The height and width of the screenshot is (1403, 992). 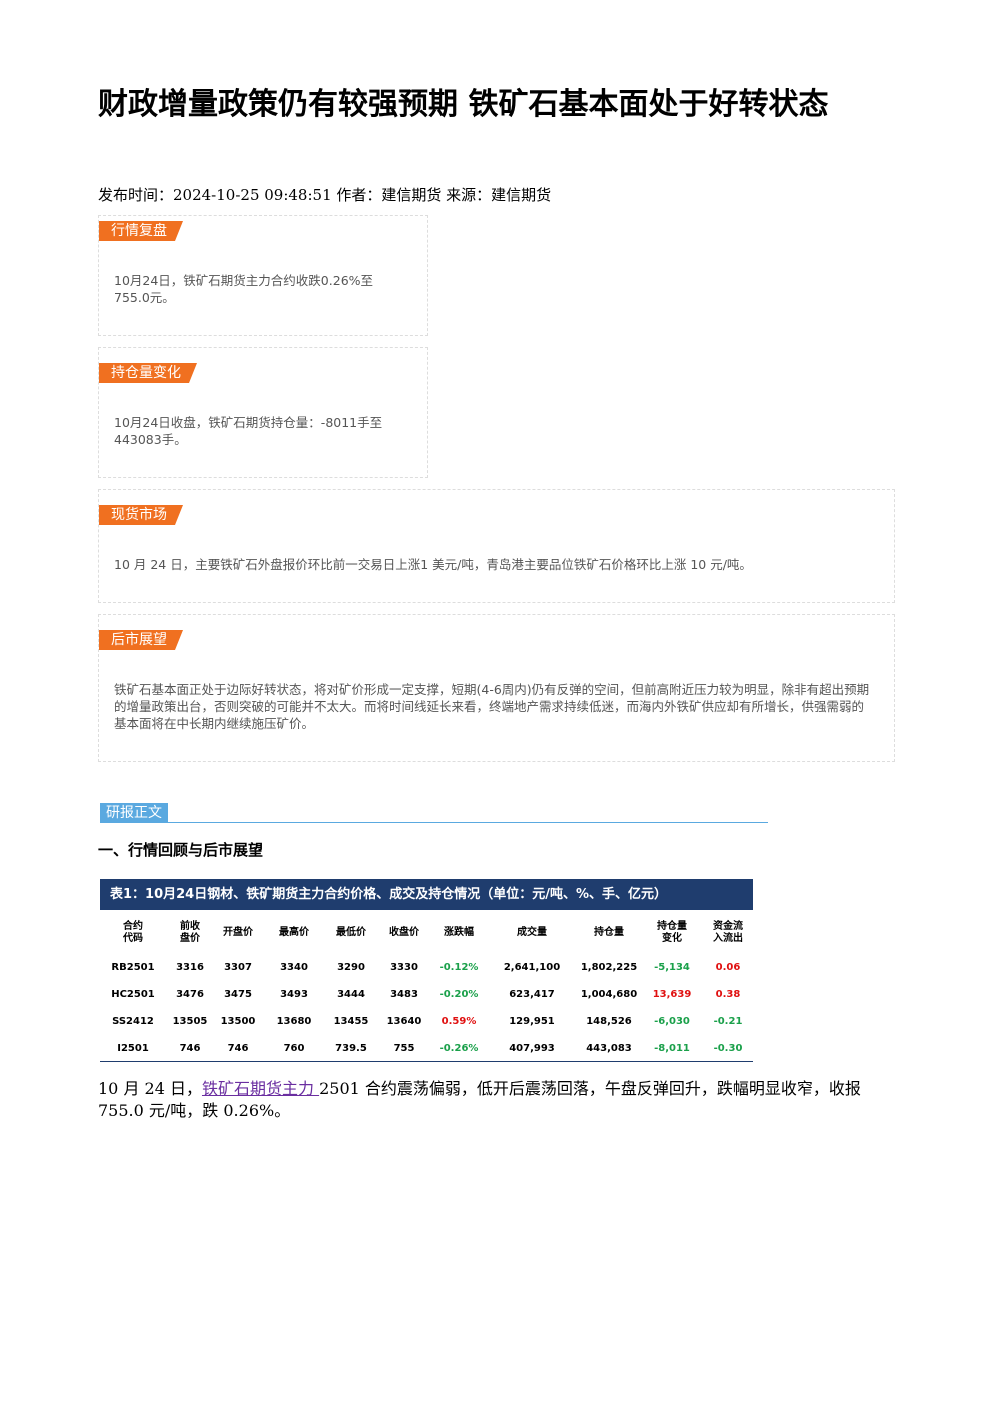 I want to click on table-cell: 1,004,680, so click(x=609, y=994).